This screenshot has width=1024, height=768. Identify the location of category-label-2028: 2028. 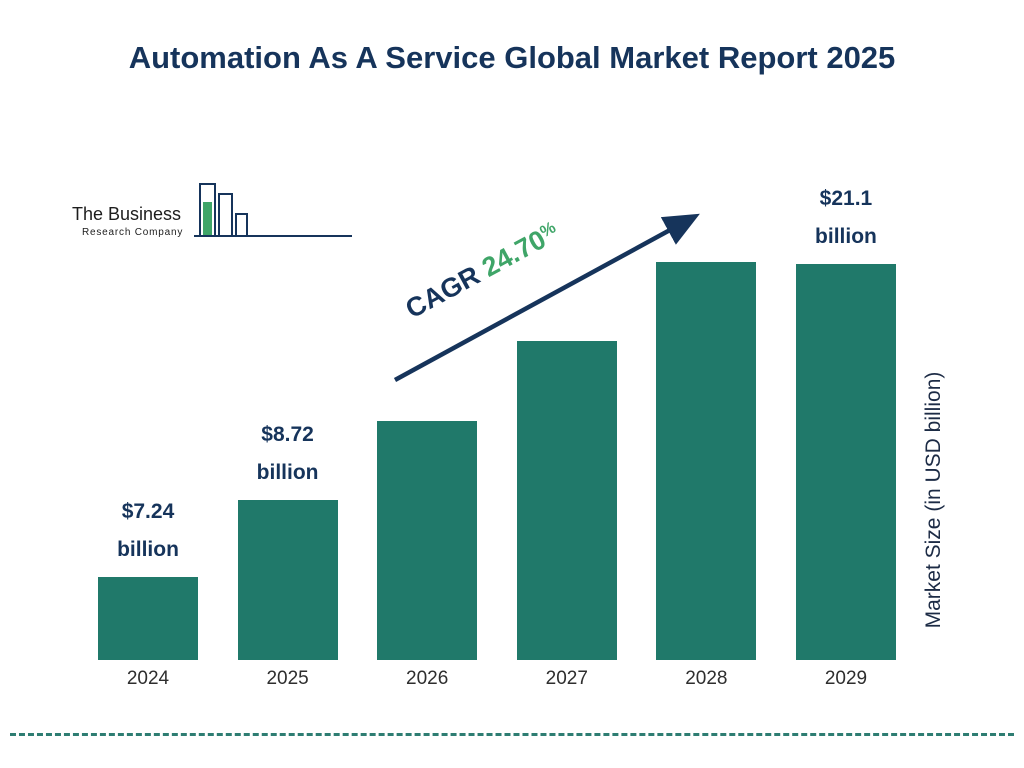
(706, 678).